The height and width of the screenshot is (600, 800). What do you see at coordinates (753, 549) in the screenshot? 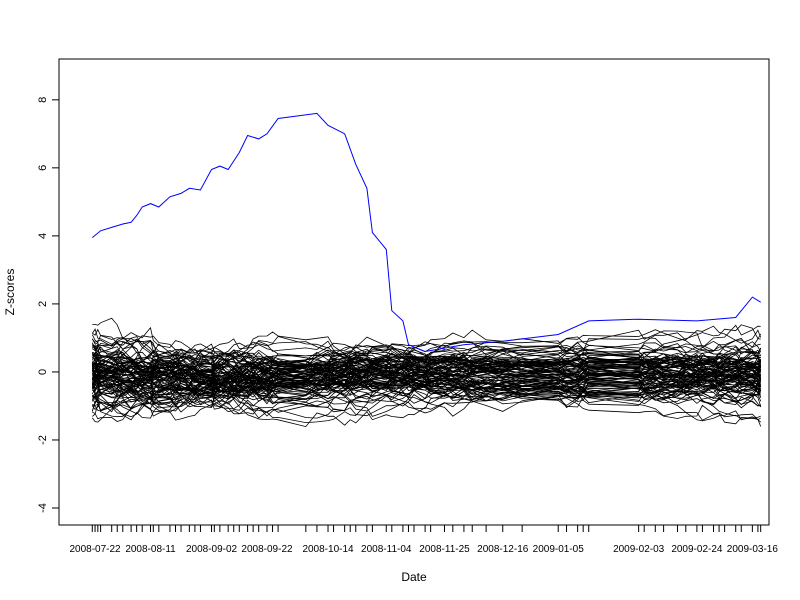
I see `x-tick-label: 2009-03-16` at bounding box center [753, 549].